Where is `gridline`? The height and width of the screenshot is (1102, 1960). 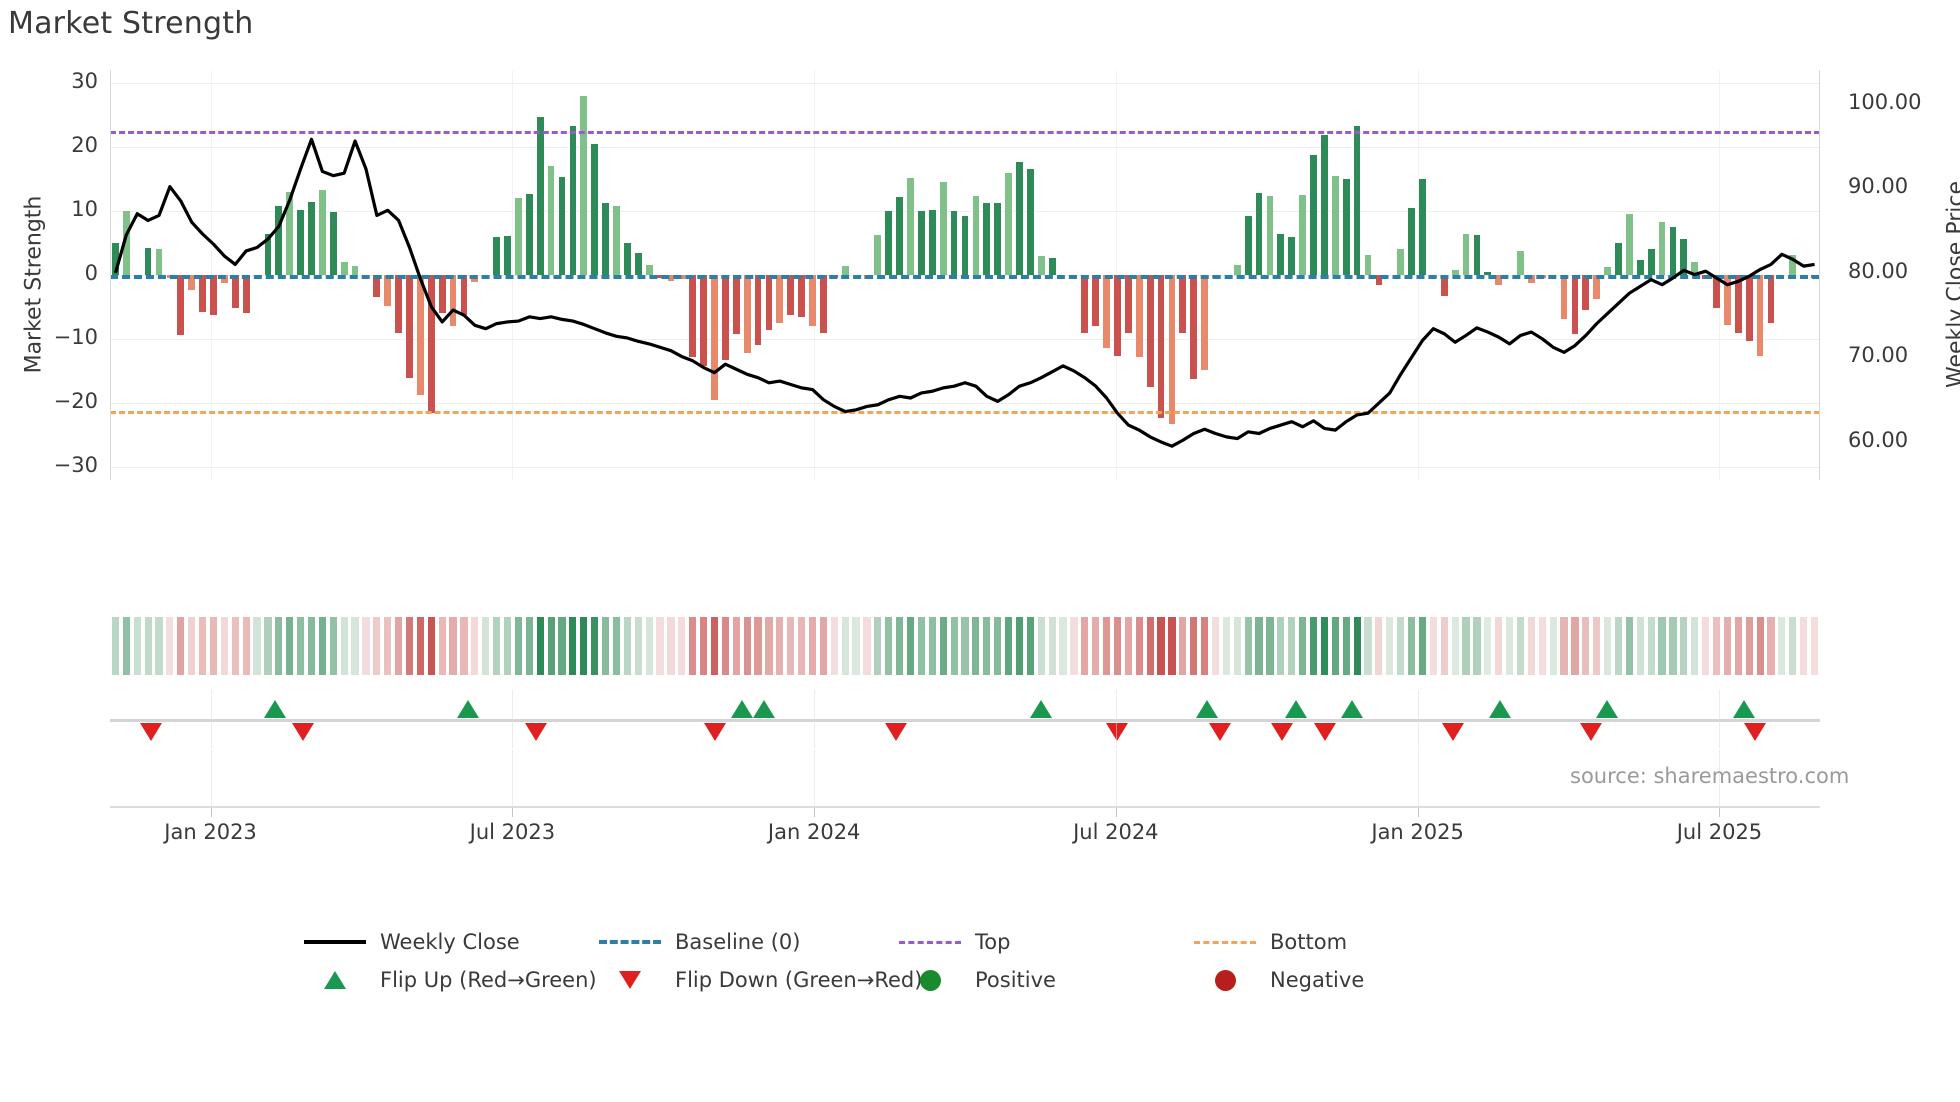 gridline is located at coordinates (965, 83).